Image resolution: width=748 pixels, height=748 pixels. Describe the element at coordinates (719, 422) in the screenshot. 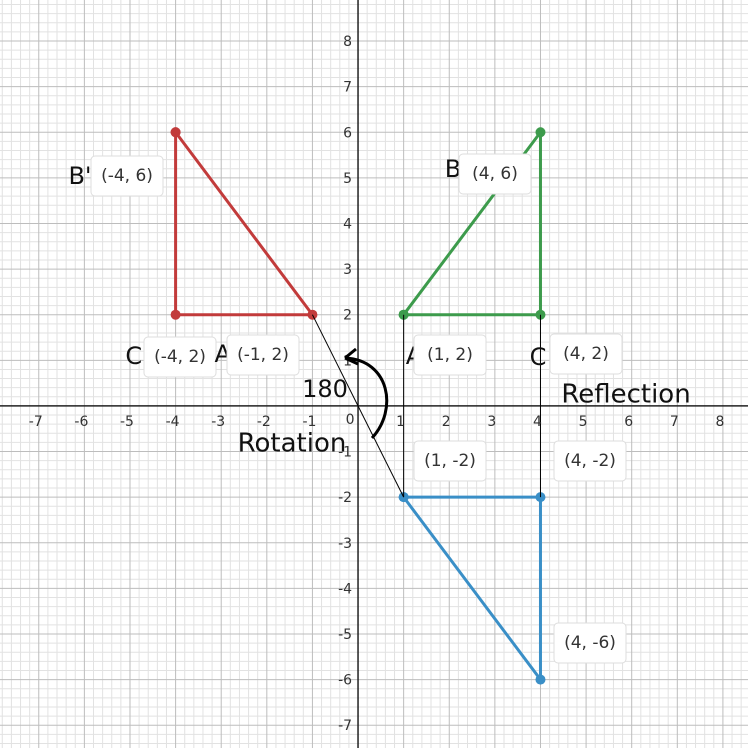

I see `x-tick-label: 8` at that location.